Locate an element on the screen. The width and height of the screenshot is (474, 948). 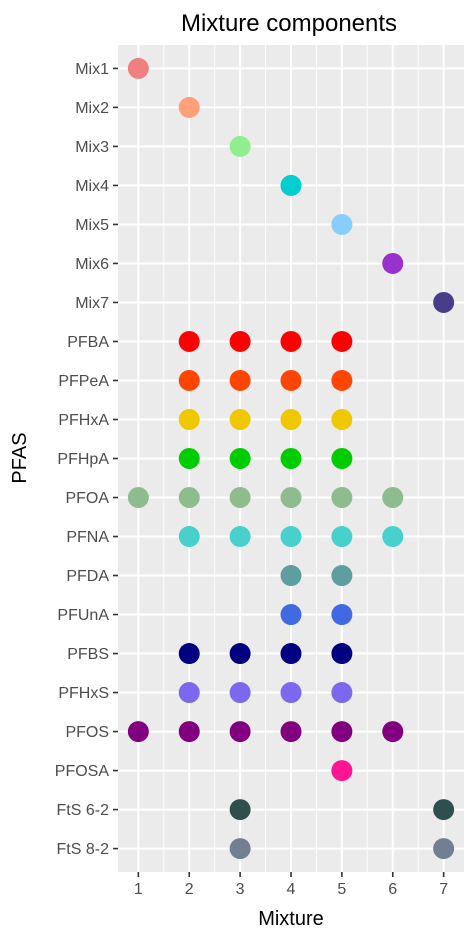
x-tick-label-3: 3 is located at coordinates (240, 889).